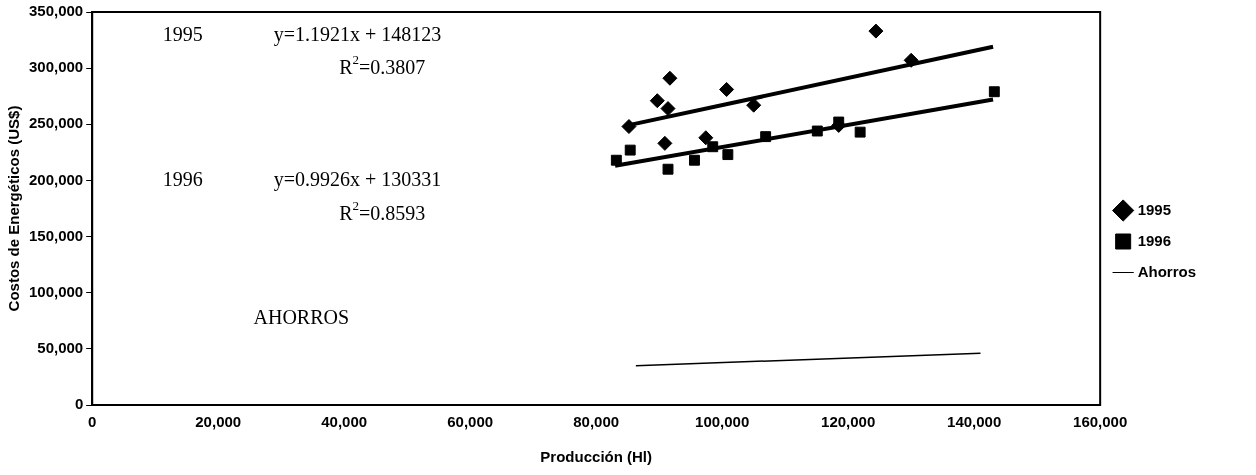 The width and height of the screenshot is (1256, 475). I want to click on y-tick-label: 250,000, so click(56, 123).